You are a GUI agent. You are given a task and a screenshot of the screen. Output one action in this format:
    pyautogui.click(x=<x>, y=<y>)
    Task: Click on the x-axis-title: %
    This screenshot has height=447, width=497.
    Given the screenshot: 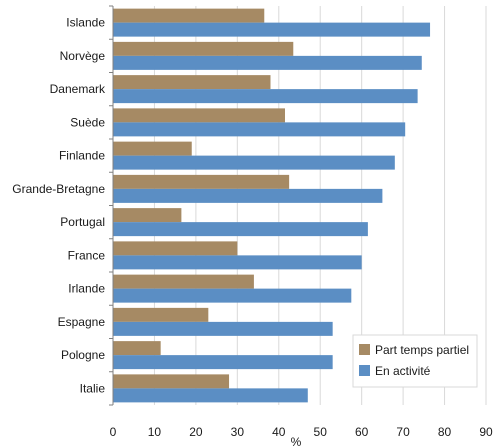 What is the action you would take?
    pyautogui.click(x=296, y=441)
    